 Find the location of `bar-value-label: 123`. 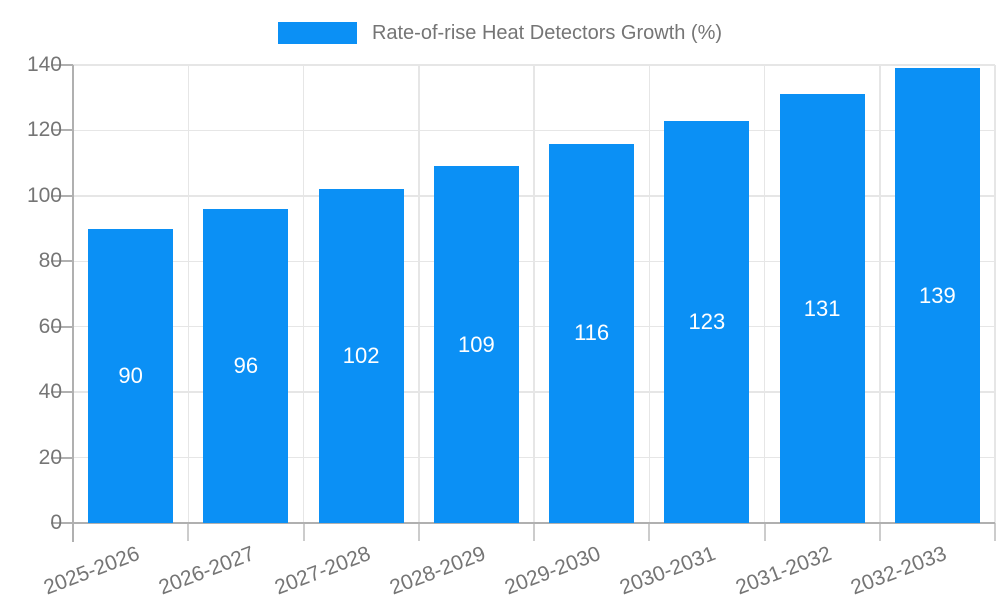

bar-value-label: 123 is located at coordinates (707, 321).